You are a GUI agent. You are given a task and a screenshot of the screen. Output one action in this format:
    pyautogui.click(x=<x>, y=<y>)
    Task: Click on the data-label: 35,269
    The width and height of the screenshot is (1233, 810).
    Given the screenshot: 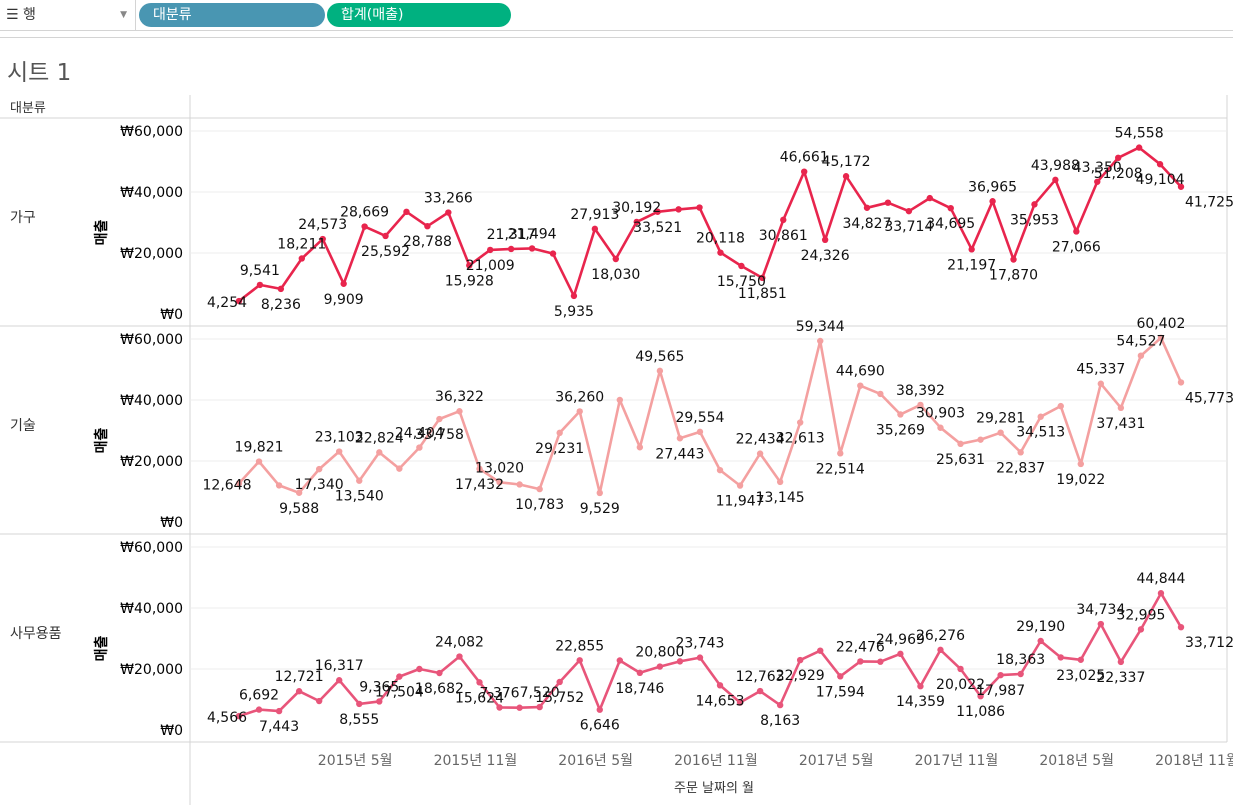 What is the action you would take?
    pyautogui.click(x=900, y=430)
    